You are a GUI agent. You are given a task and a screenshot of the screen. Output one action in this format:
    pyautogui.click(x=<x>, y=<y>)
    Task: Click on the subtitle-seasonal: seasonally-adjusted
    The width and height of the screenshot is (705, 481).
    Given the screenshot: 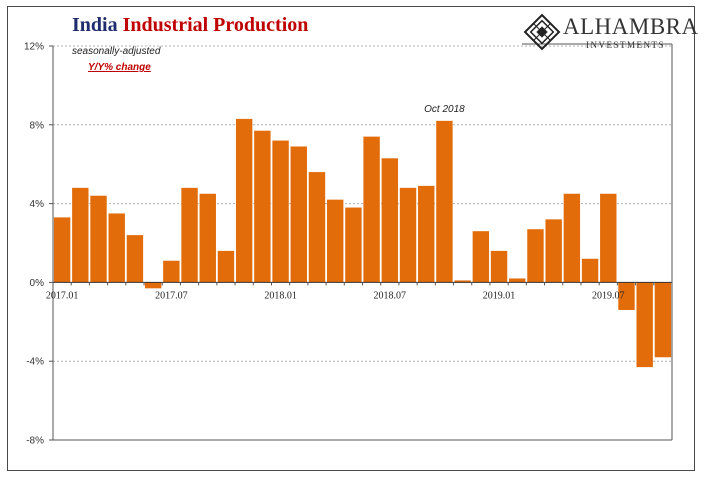 What is the action you would take?
    pyautogui.click(x=116, y=51)
    